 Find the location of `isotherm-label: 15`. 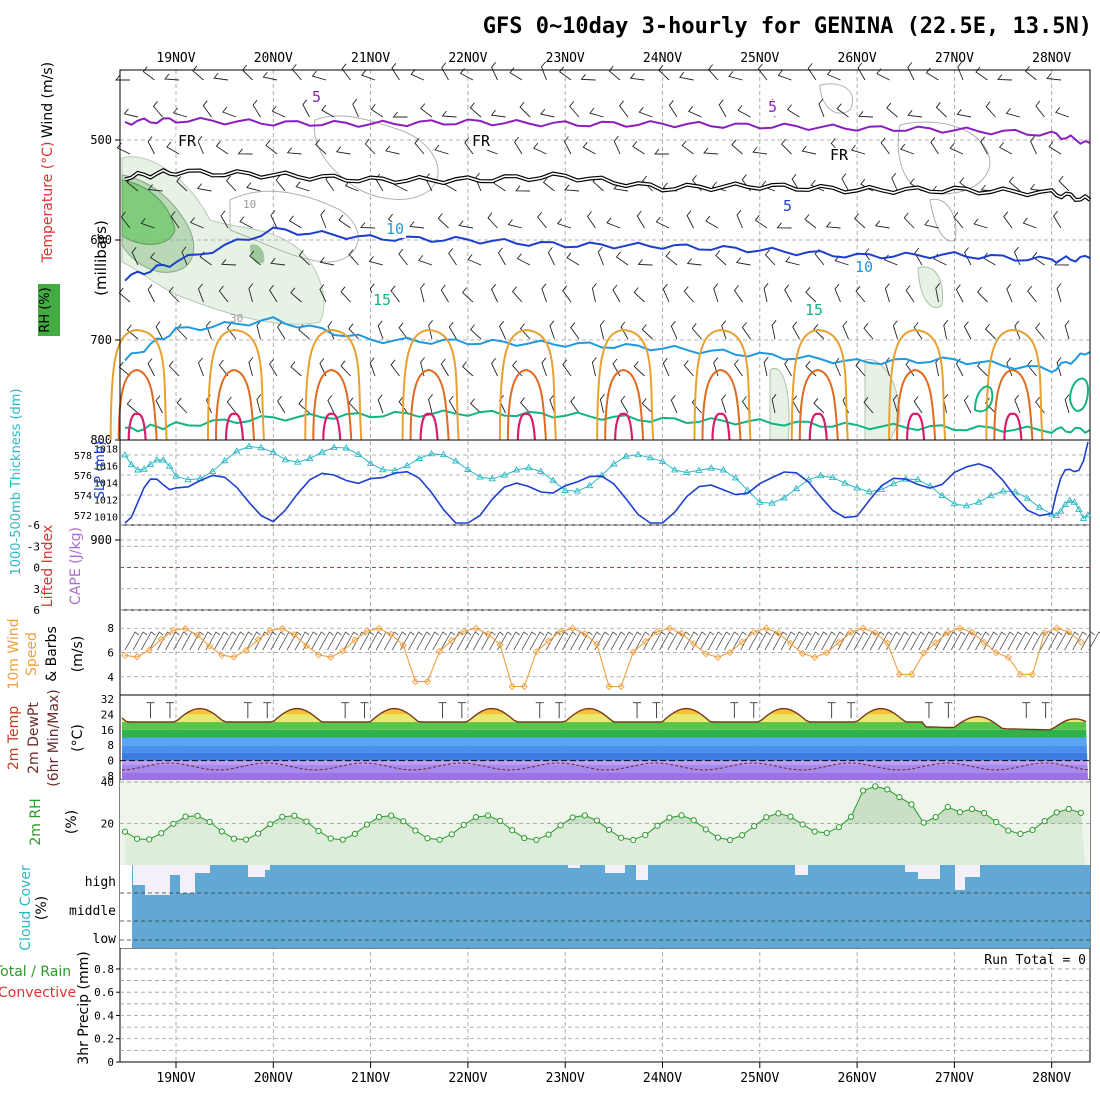

isotherm-label: 15 is located at coordinates (382, 300).